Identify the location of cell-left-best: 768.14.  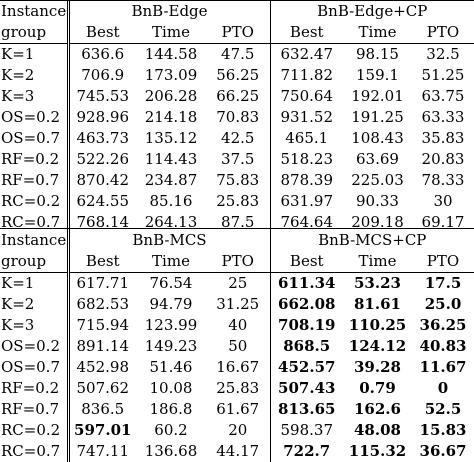
(103, 222).